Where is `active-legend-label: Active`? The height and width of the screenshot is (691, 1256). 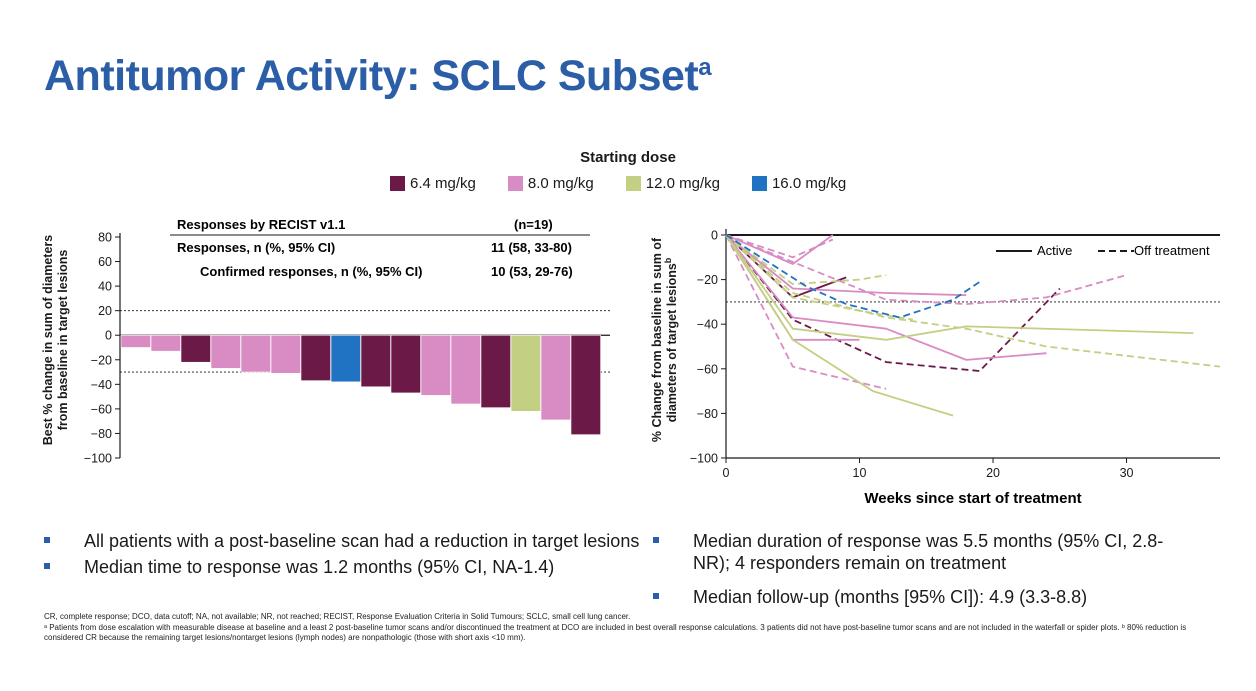
active-legend-label: Active is located at coordinates (1054, 250).